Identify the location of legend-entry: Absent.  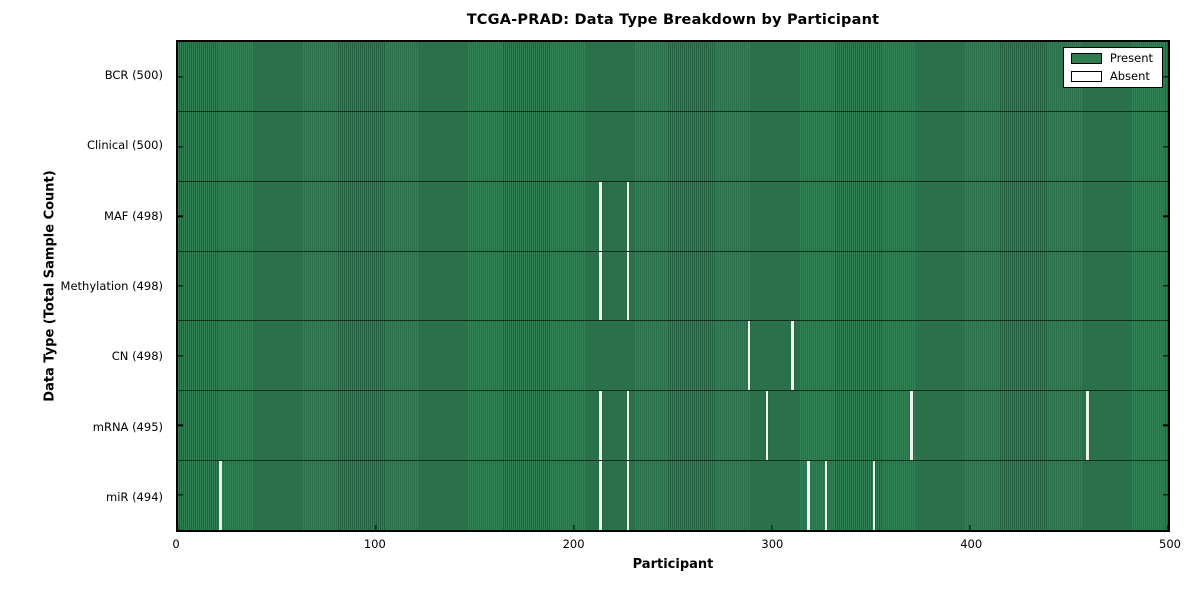
(1111, 75).